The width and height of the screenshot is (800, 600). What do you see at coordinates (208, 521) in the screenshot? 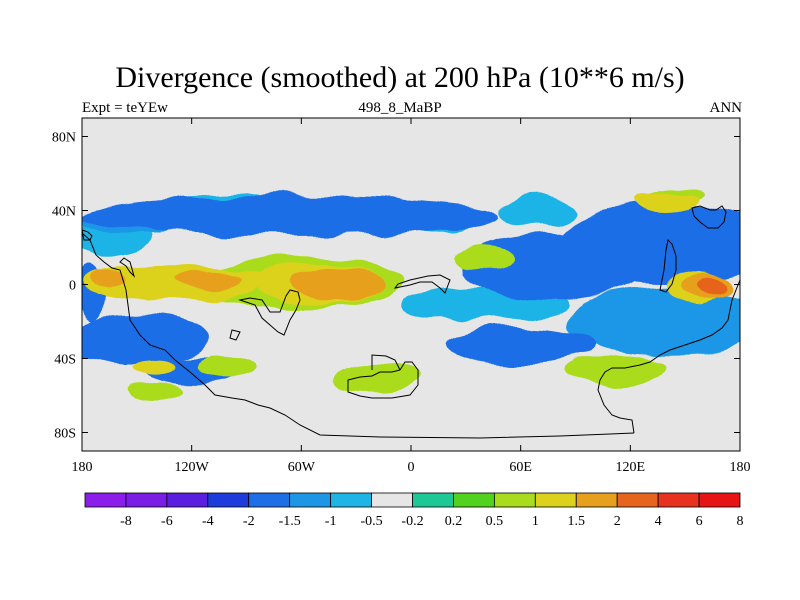
I see `colorbar-label: -4` at bounding box center [208, 521].